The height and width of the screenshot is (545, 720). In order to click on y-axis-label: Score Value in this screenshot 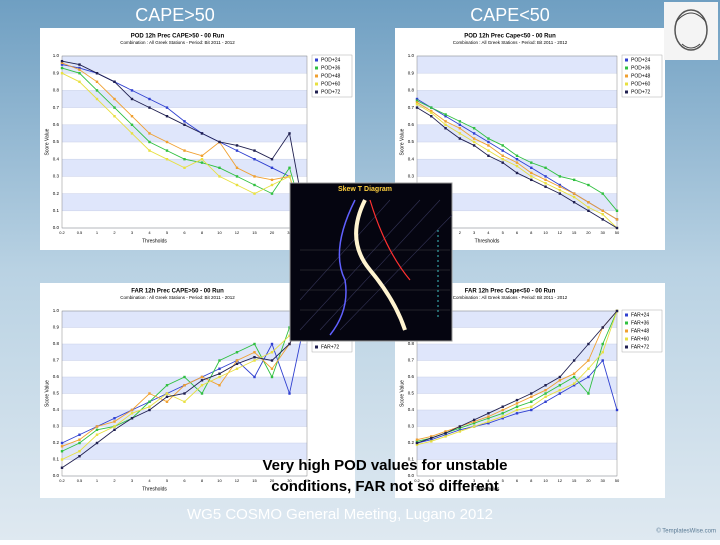, I will do `click(47, 393)`.